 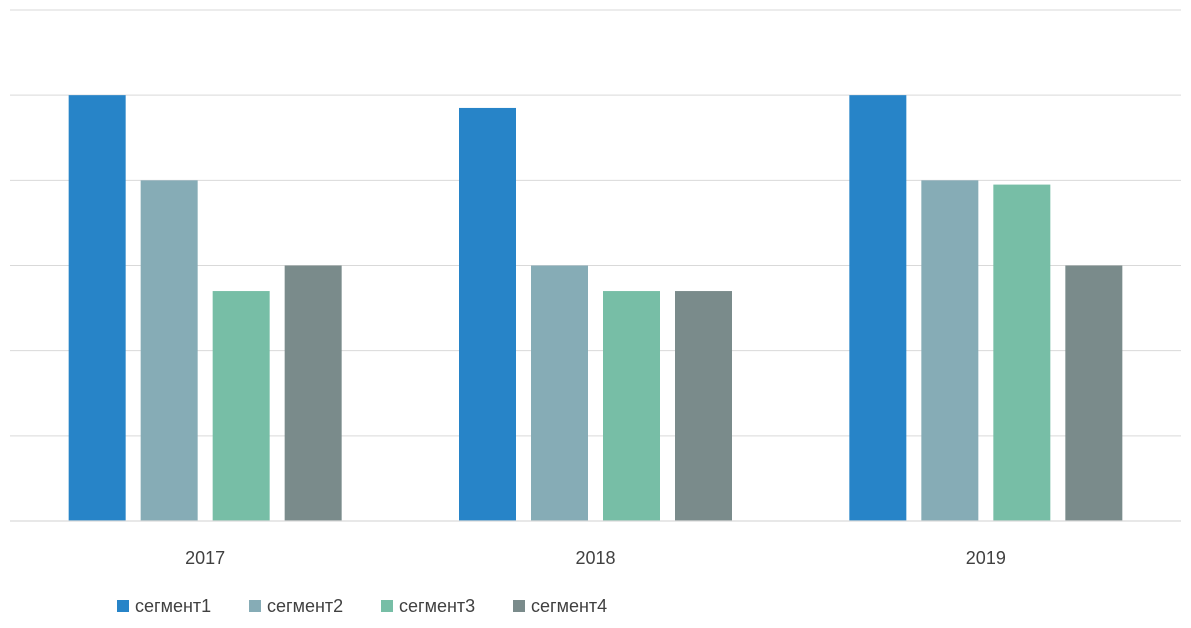 I want to click on x-tick-label: 2017, so click(x=205, y=558).